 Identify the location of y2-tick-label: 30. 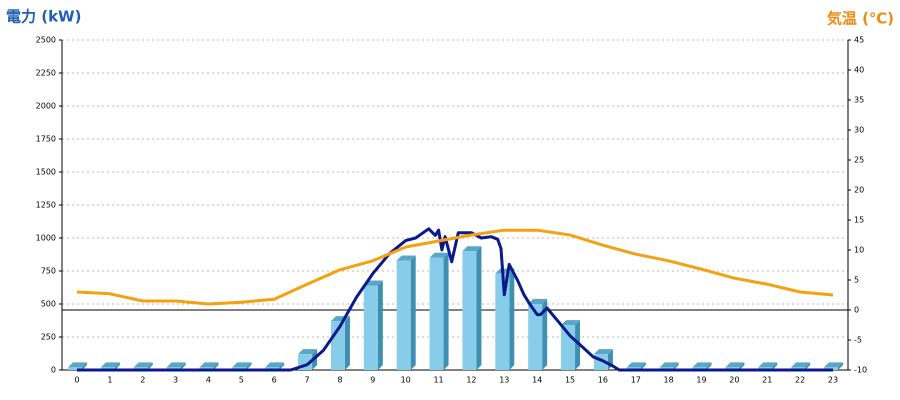
(859, 130).